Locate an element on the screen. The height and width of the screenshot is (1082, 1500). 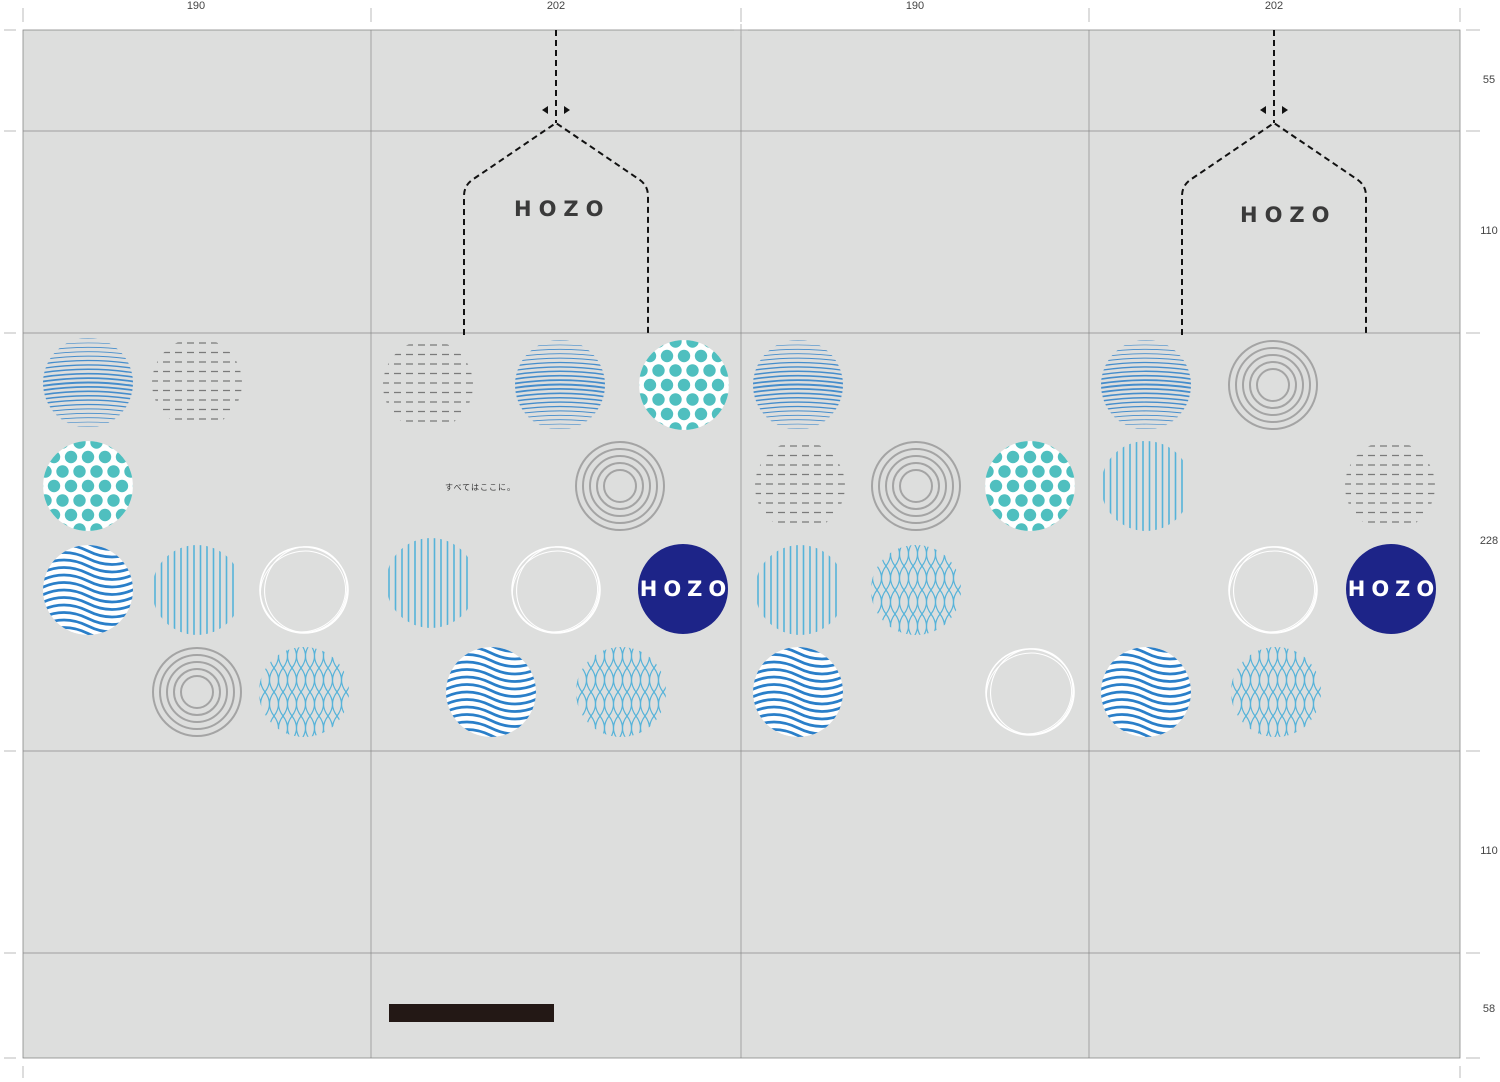
wave-lines-circle is located at coordinates (88, 590).